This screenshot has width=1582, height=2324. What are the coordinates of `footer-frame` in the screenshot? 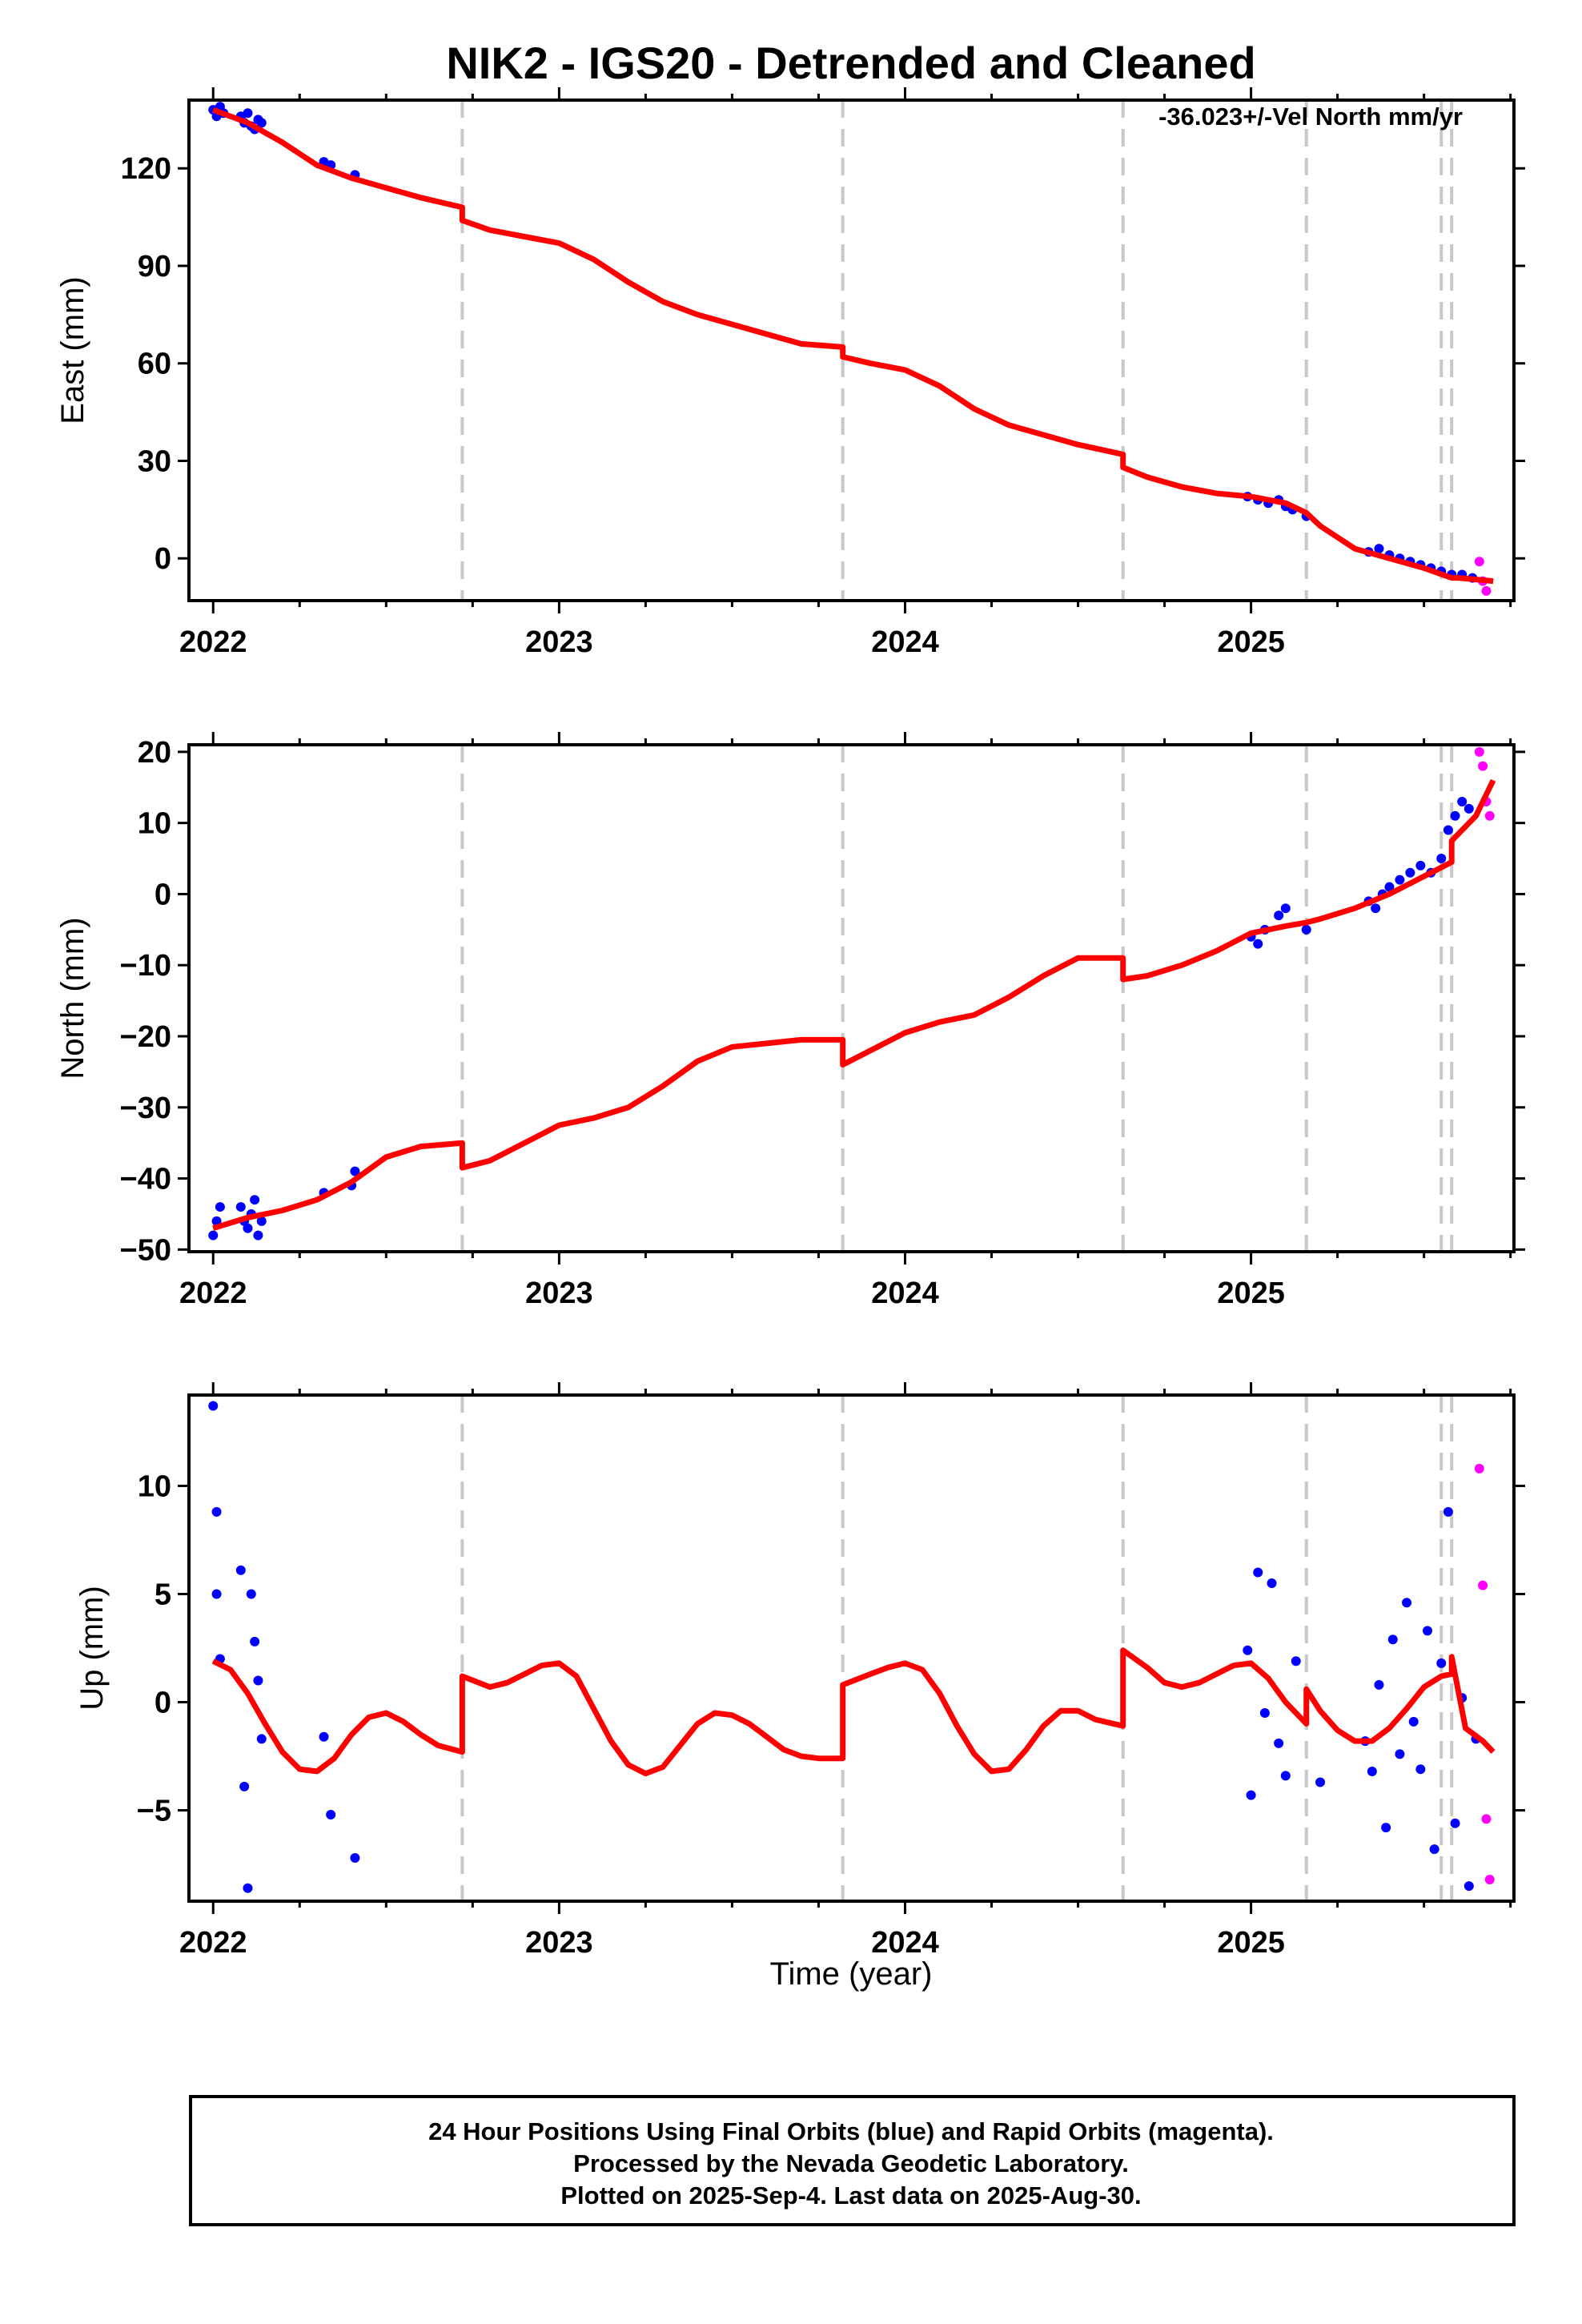 It's located at (852, 2160).